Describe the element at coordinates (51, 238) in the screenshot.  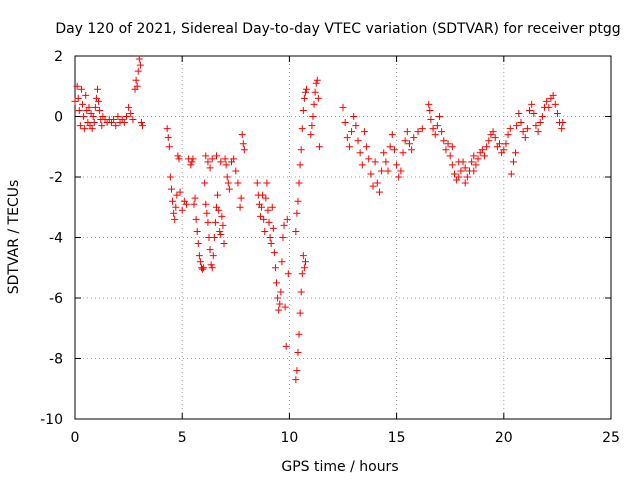
I see `y-tick-labels: -10 -8 -6 -4 -2 0 2` at that location.